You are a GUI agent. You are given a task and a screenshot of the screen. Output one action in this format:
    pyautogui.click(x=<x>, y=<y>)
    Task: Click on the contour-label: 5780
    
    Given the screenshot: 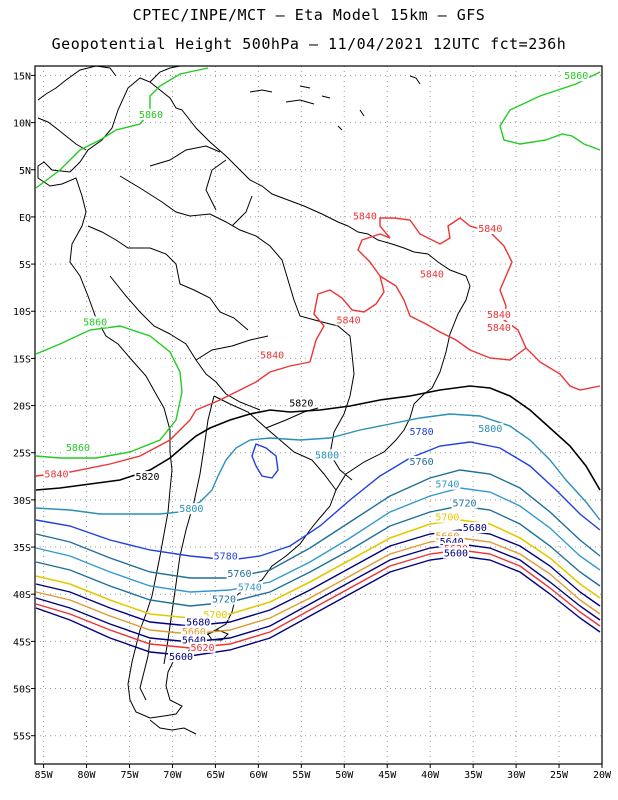 What is the action you would take?
    pyautogui.click(x=226, y=556)
    